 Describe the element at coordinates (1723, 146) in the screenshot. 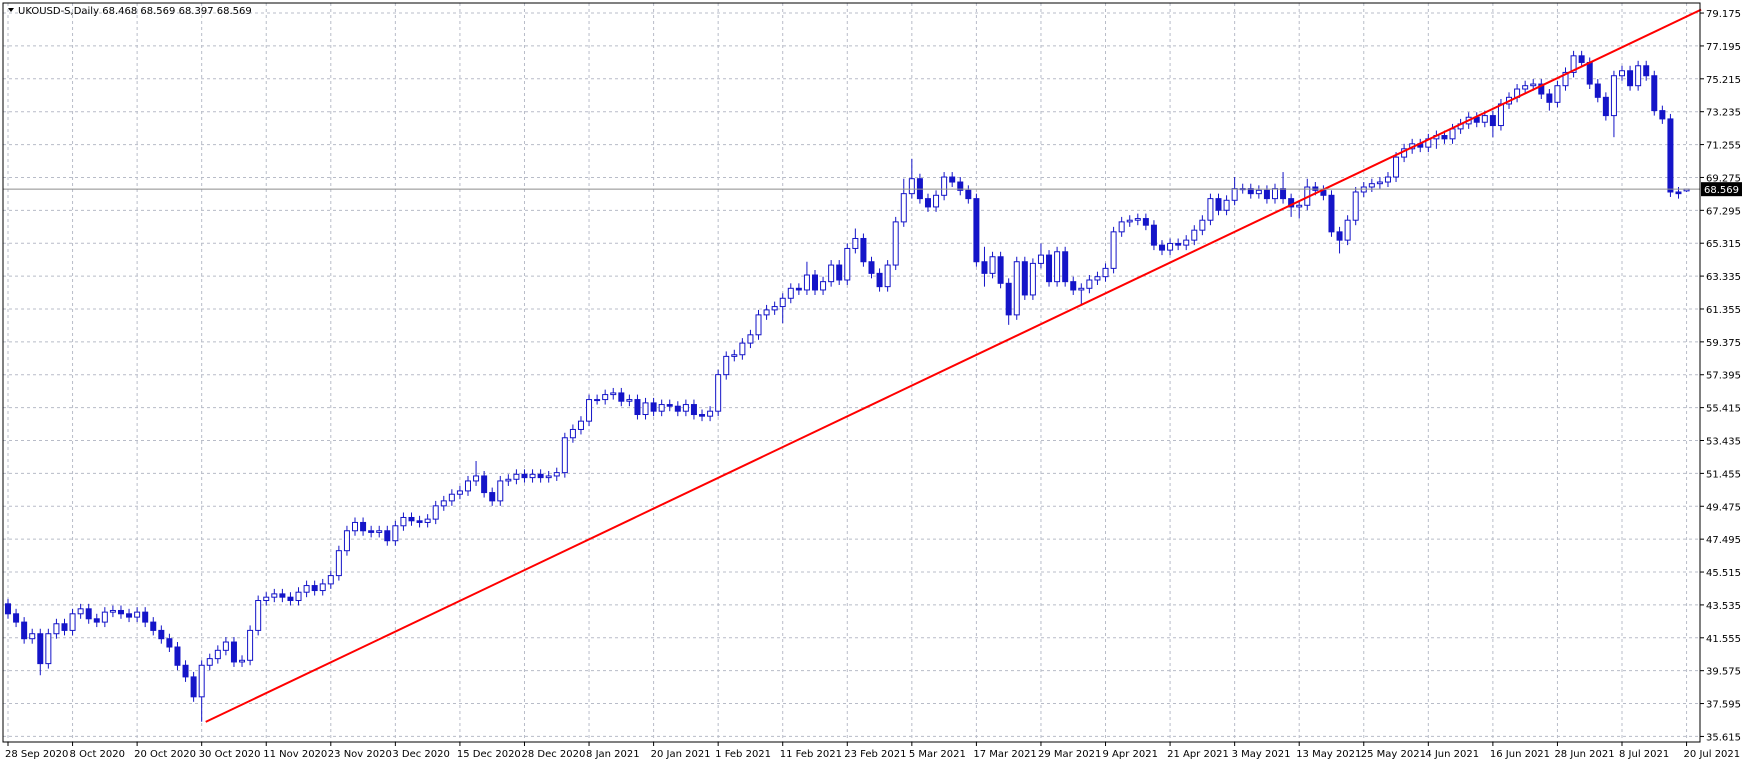

I see `y-tick-label: 71.255` at that location.